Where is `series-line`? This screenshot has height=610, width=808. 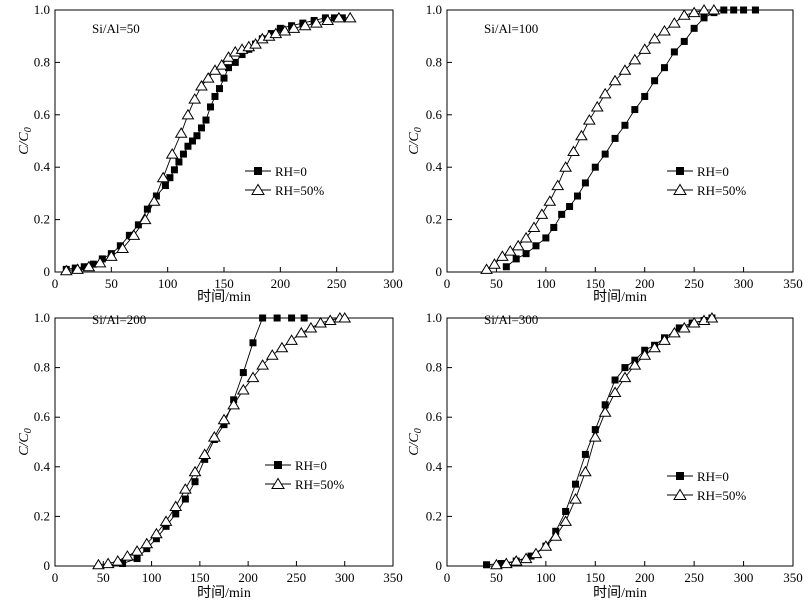
series-line is located at coordinates (221, 441).